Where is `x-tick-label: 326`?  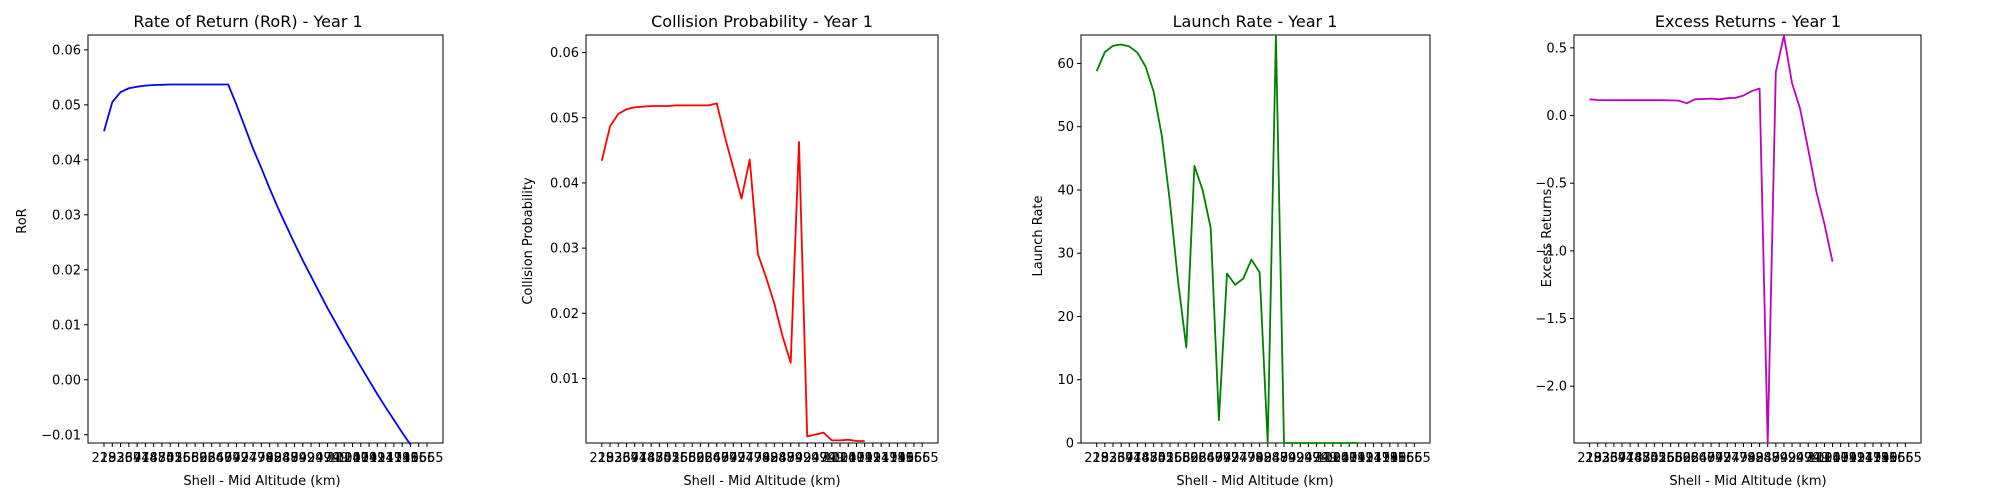
x-tick-label: 326 is located at coordinates (1113, 458).